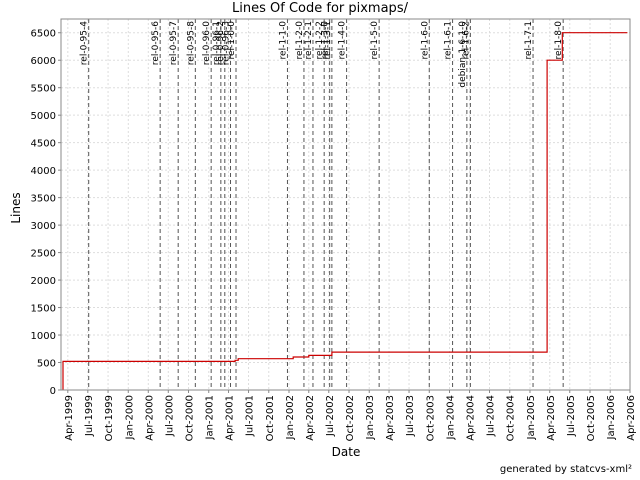 The width and height of the screenshot is (640, 480). What do you see at coordinates (191, 43) in the screenshot?
I see `release-marker-label: rel-0-95-8` at bounding box center [191, 43].